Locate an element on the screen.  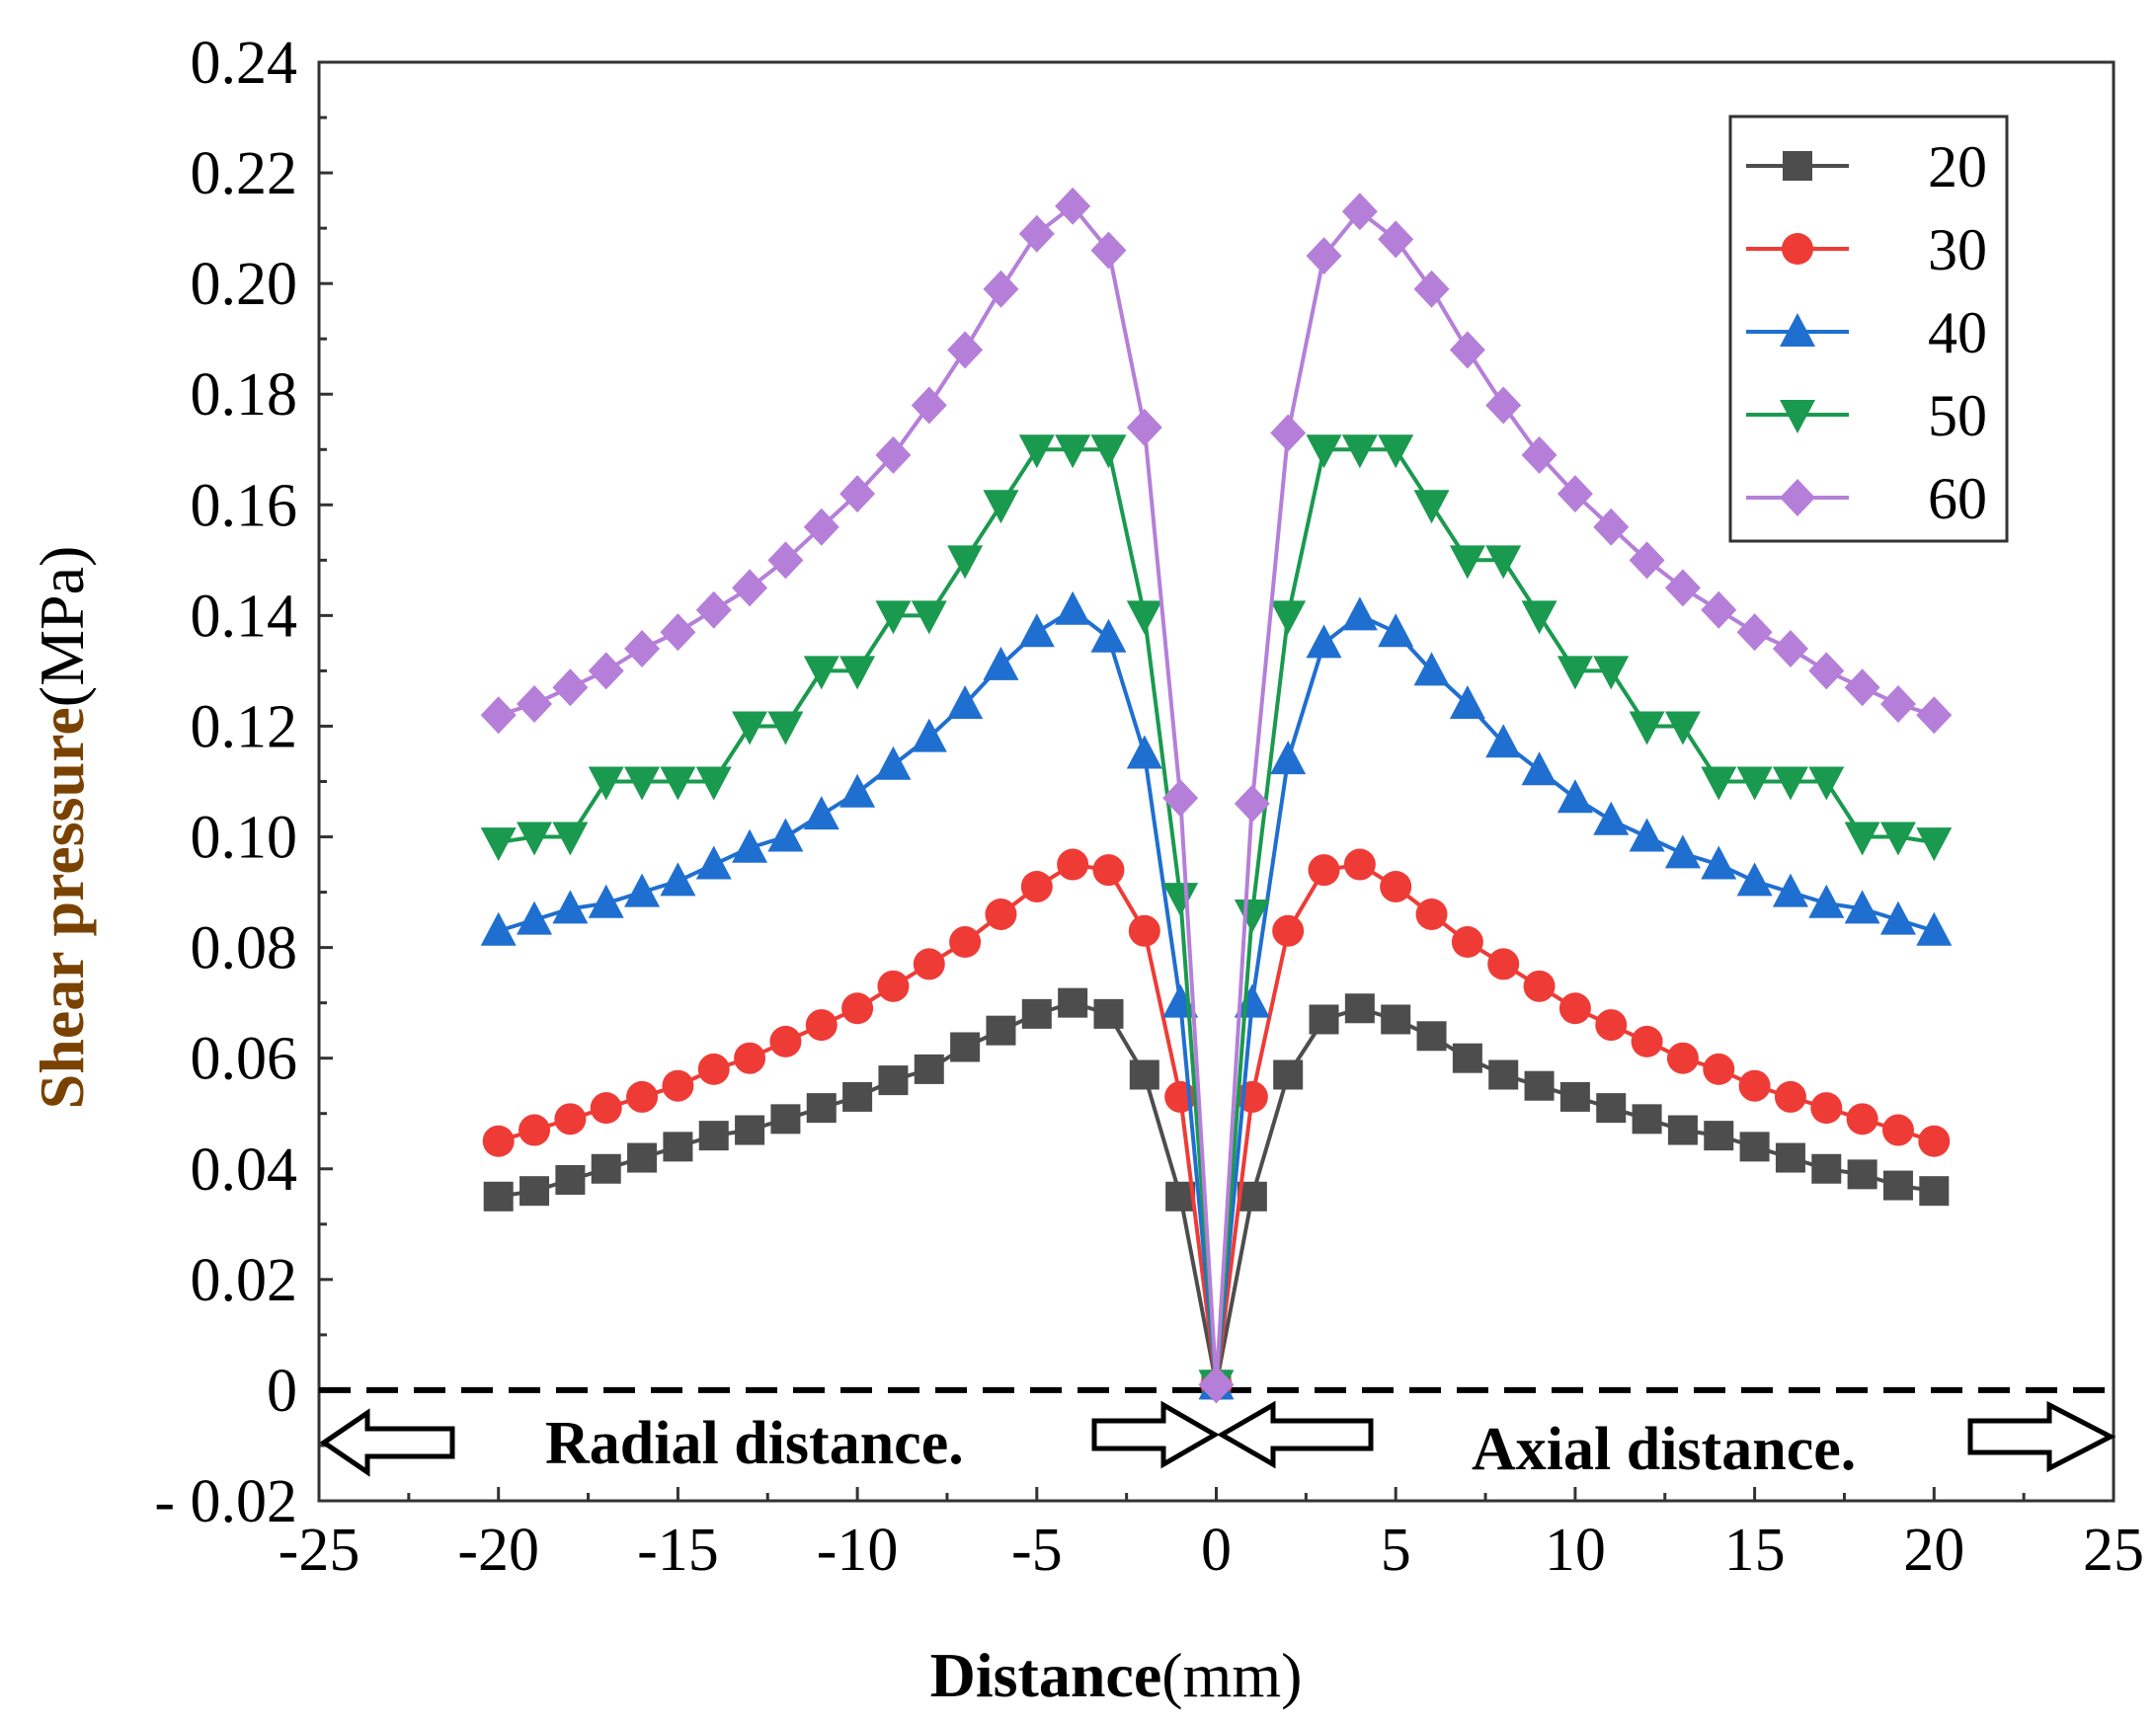
x-tick-label: -20 is located at coordinates (498, 1550).